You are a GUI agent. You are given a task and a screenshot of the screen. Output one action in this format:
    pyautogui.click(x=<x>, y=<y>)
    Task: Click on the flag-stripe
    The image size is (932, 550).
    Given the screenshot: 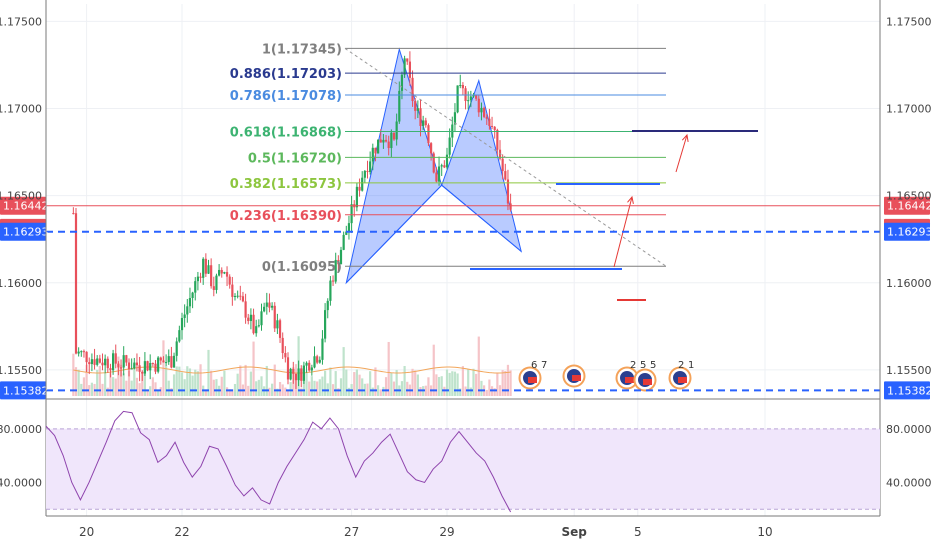 What is the action you would take?
    pyautogui.click(x=532, y=380)
    